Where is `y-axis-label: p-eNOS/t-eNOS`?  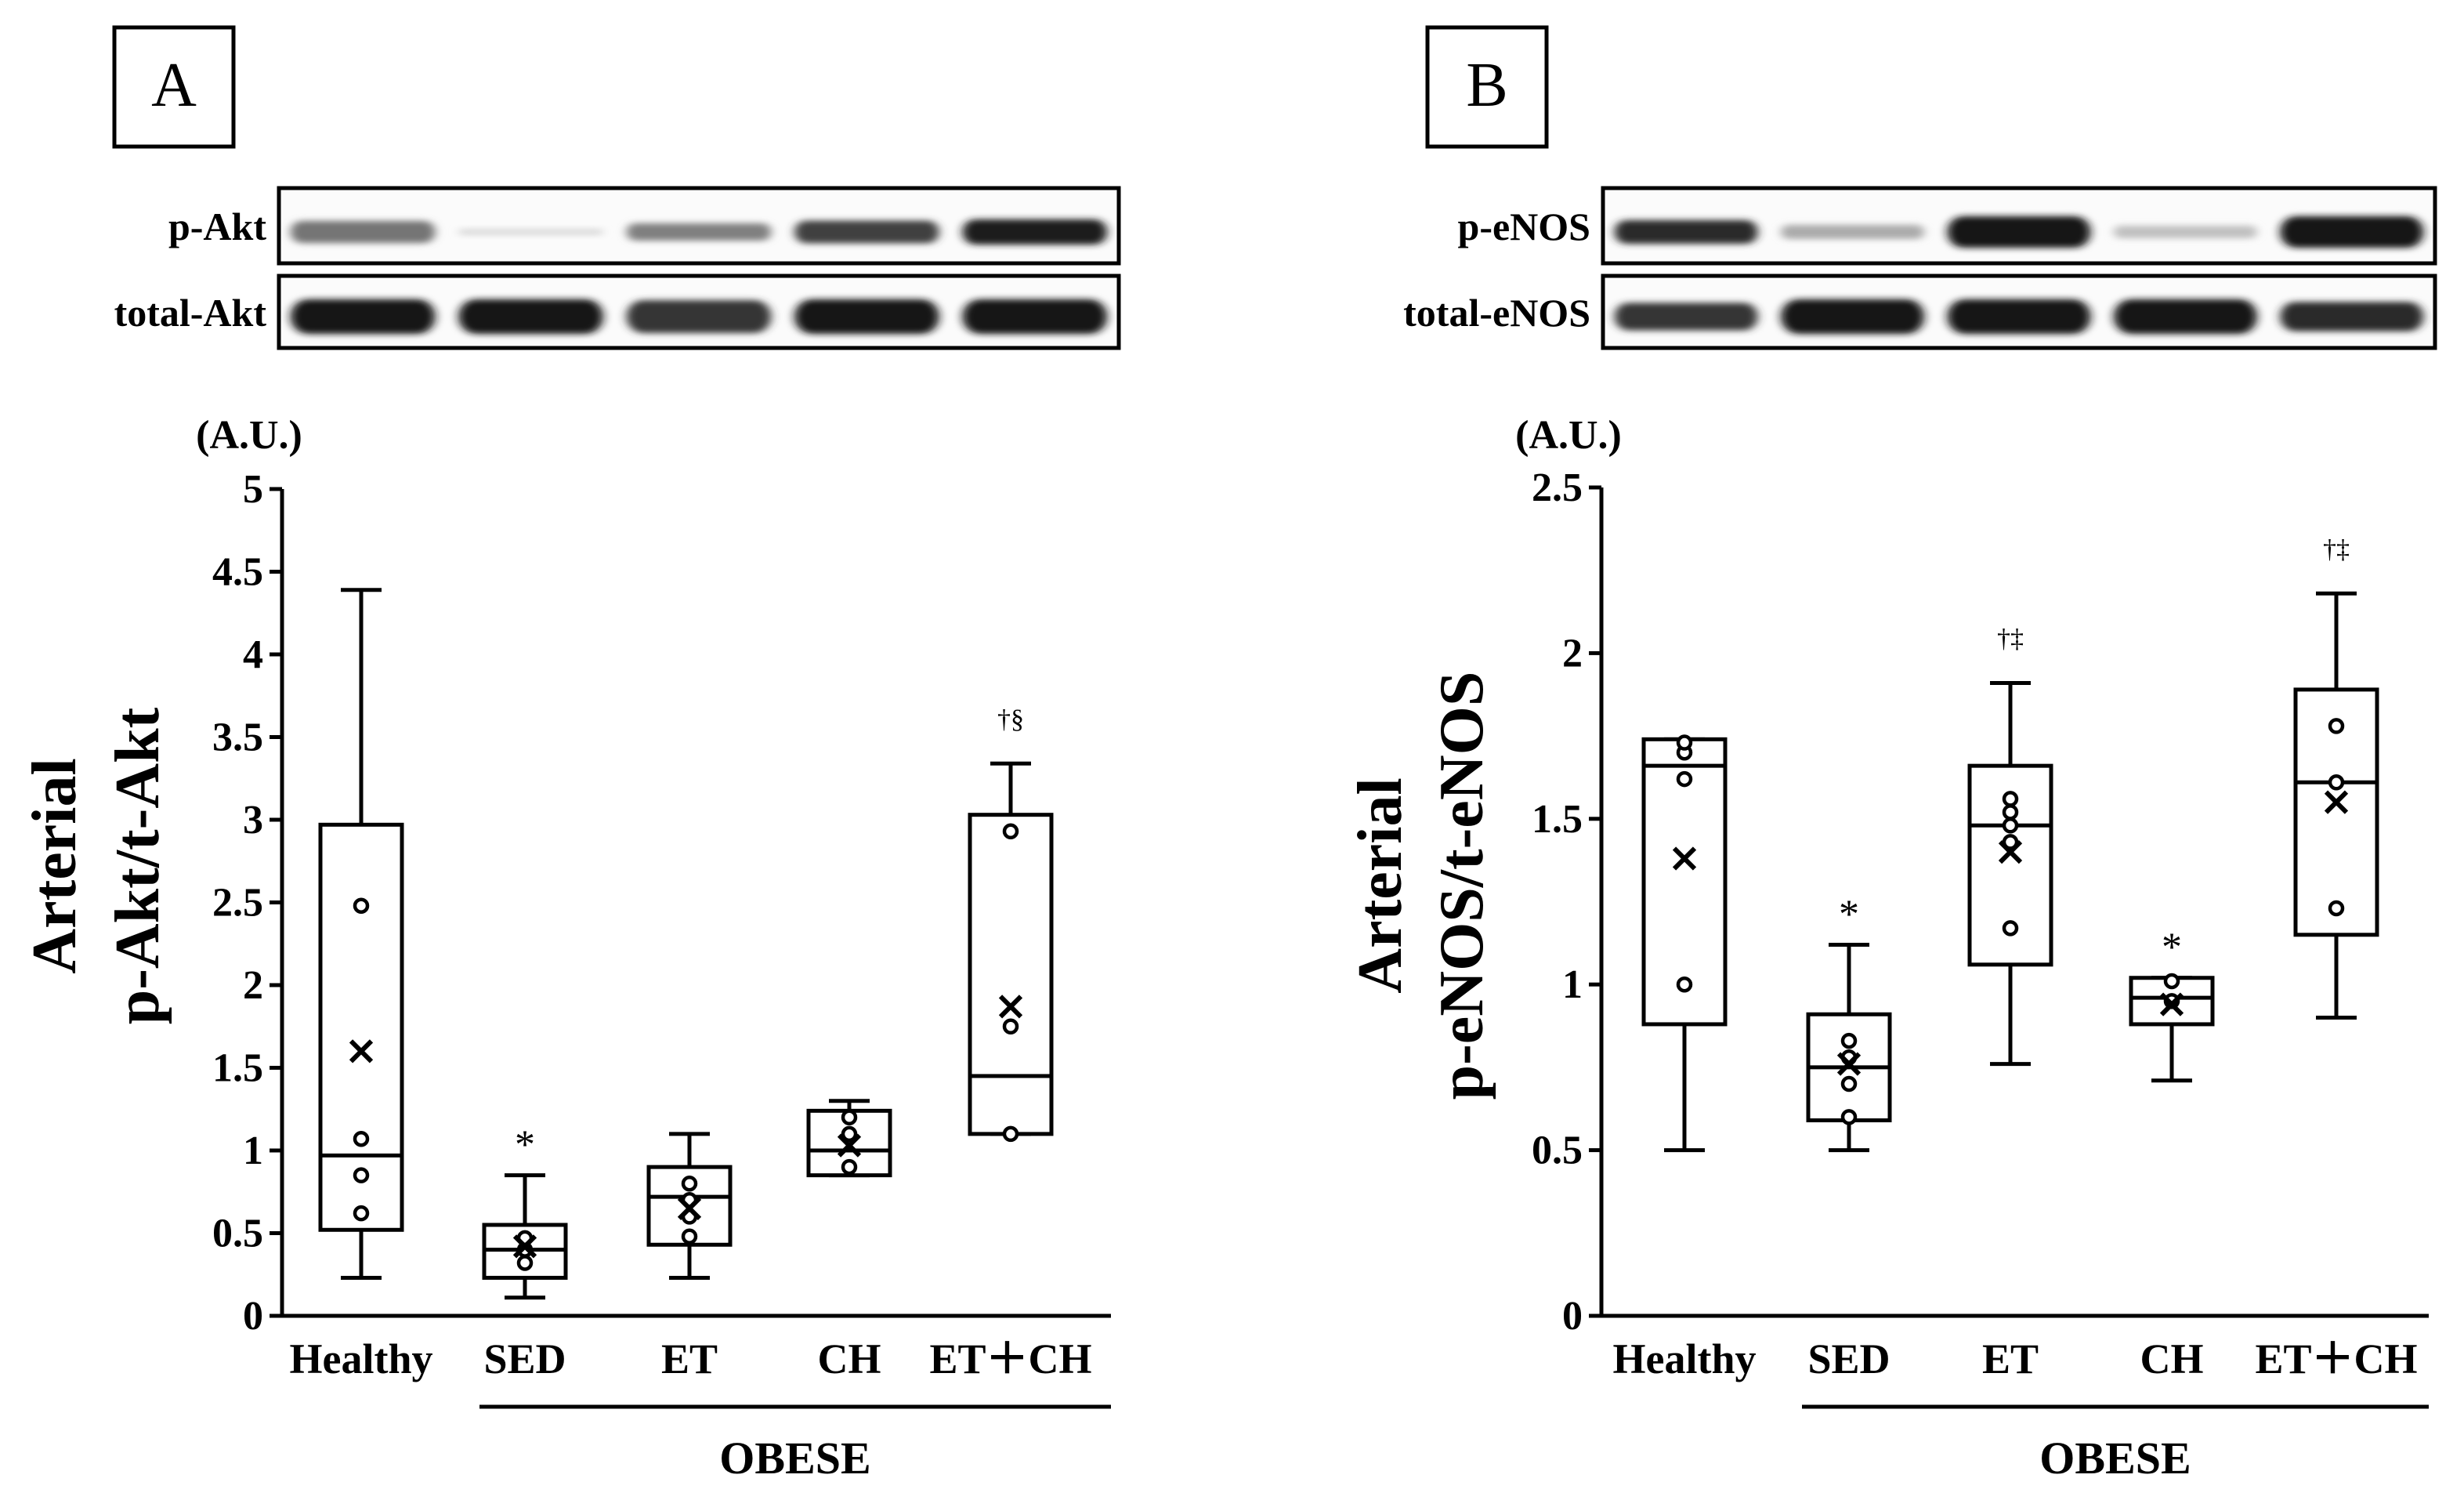 y-axis-label: p-eNOS/t-eNOS is located at coordinates (1461, 886).